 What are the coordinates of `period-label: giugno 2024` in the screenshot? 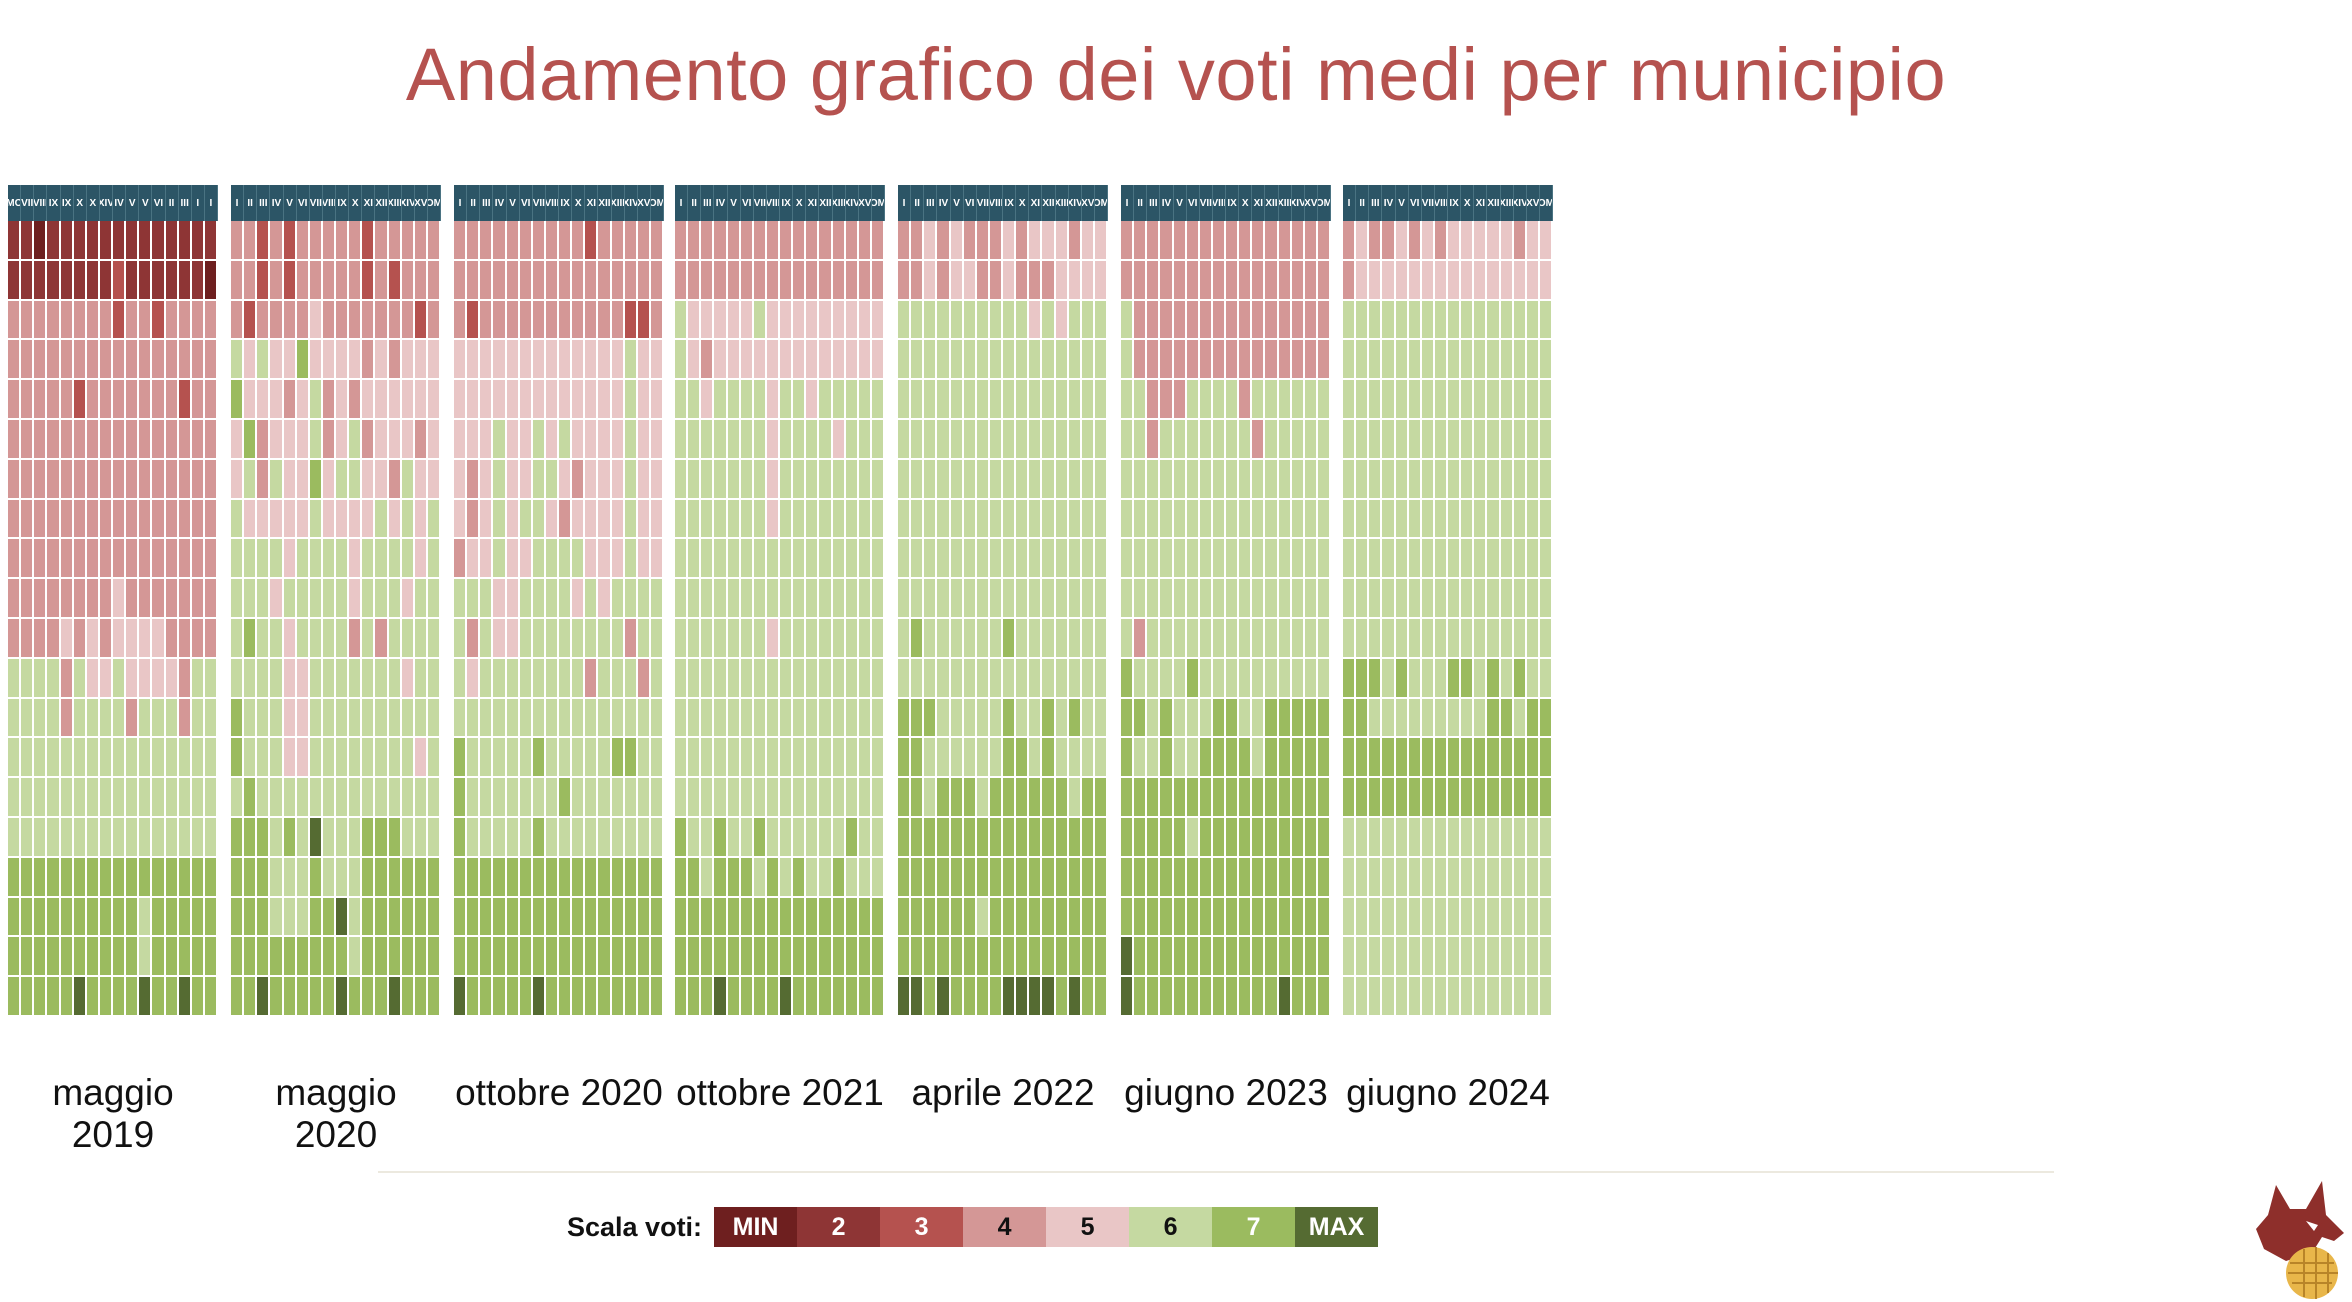 It's located at (1448, 1092).